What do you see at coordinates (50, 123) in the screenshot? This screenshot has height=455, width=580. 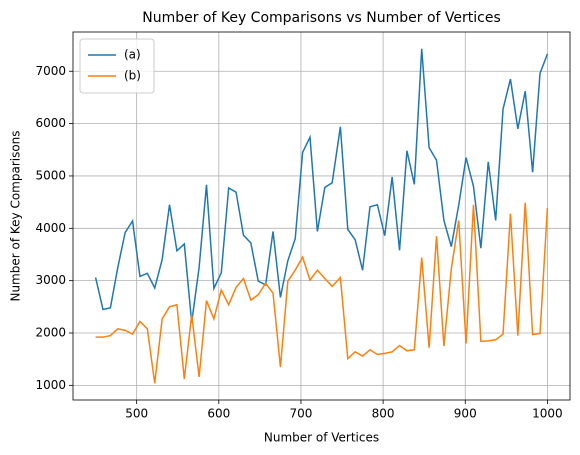 I see `y-tick-label: 6000` at bounding box center [50, 123].